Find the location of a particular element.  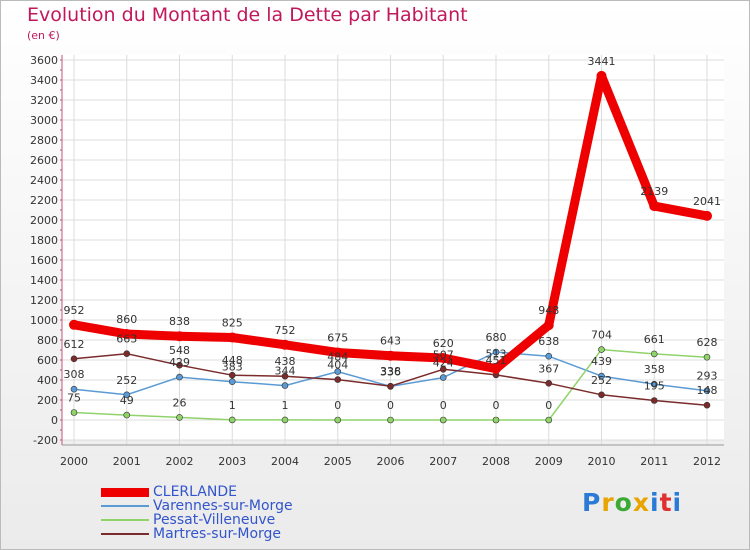

x-tick-label: 2000 is located at coordinates (74, 461).